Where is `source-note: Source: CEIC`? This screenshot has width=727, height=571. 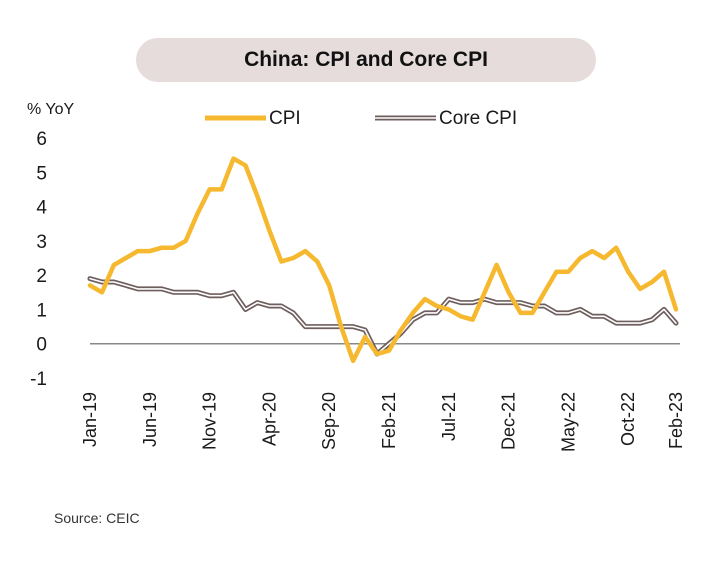 source-note: Source: CEIC is located at coordinates (97, 518).